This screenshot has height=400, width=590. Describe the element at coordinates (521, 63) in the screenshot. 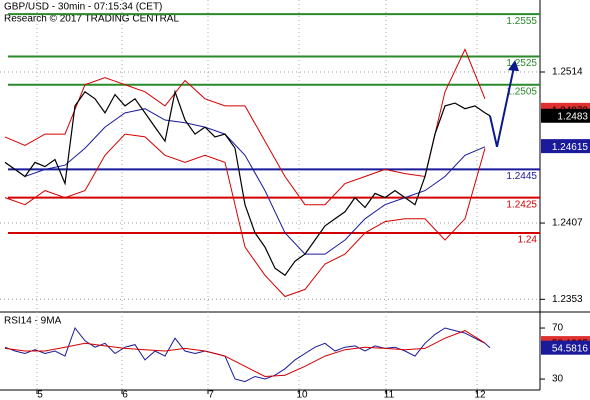

I see `level-label: 1.2525` at that location.